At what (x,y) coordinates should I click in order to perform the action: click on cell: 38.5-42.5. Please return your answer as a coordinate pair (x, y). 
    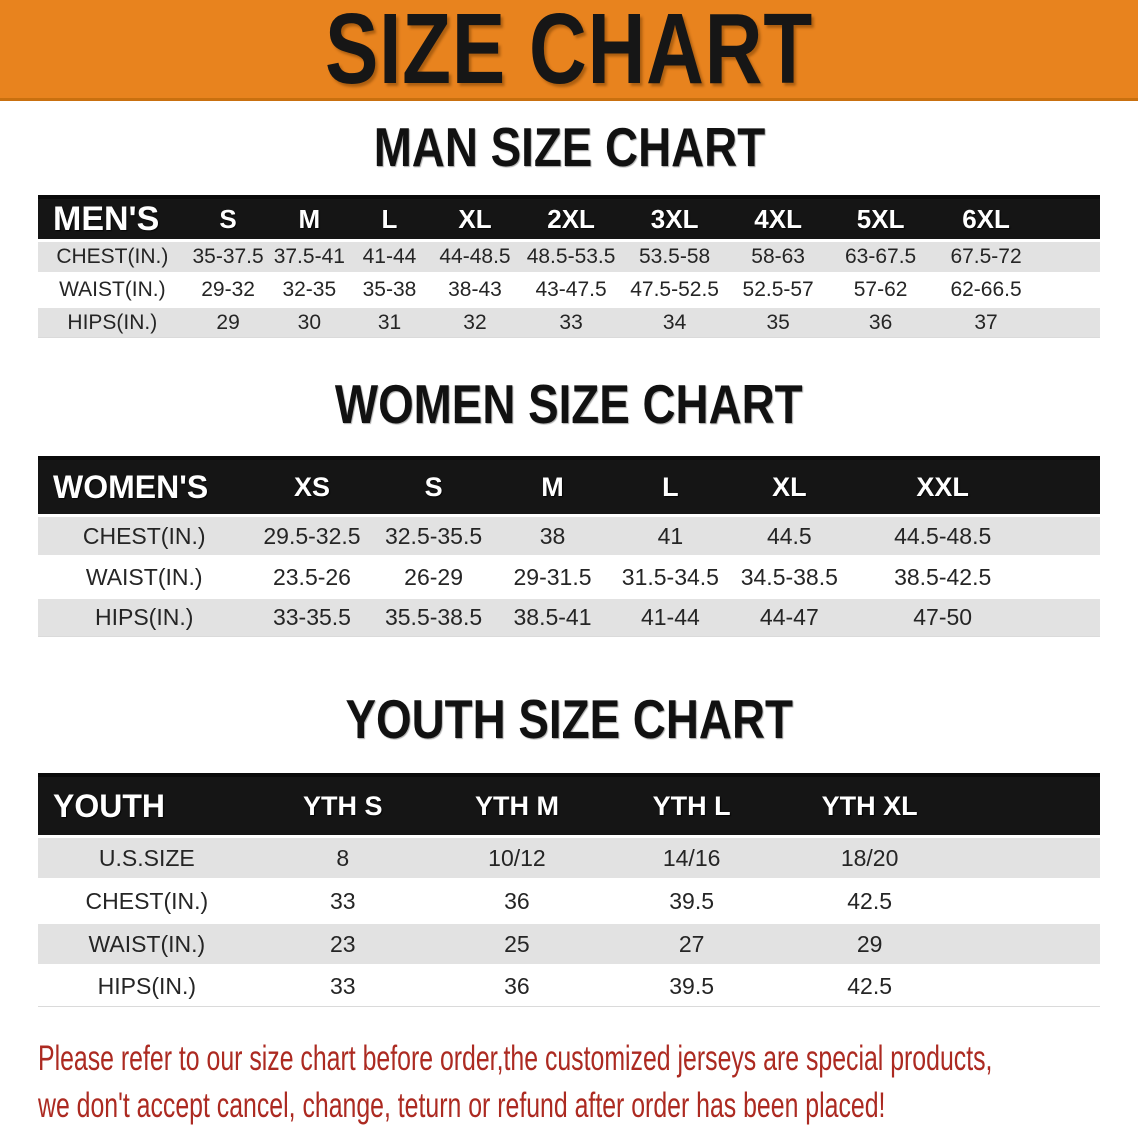
    Looking at the image, I should click on (974, 575).